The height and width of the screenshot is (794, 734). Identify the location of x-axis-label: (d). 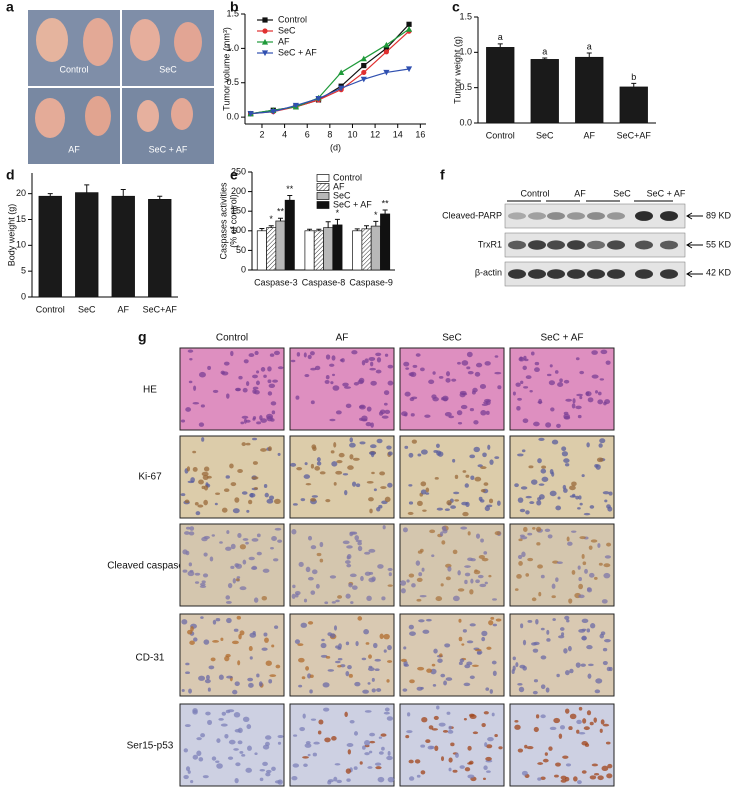
(335, 147).